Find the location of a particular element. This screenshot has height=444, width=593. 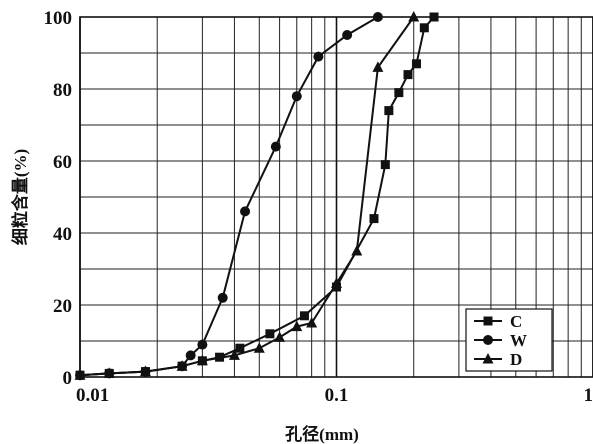

legend-item-C: C is located at coordinates (498, 321).